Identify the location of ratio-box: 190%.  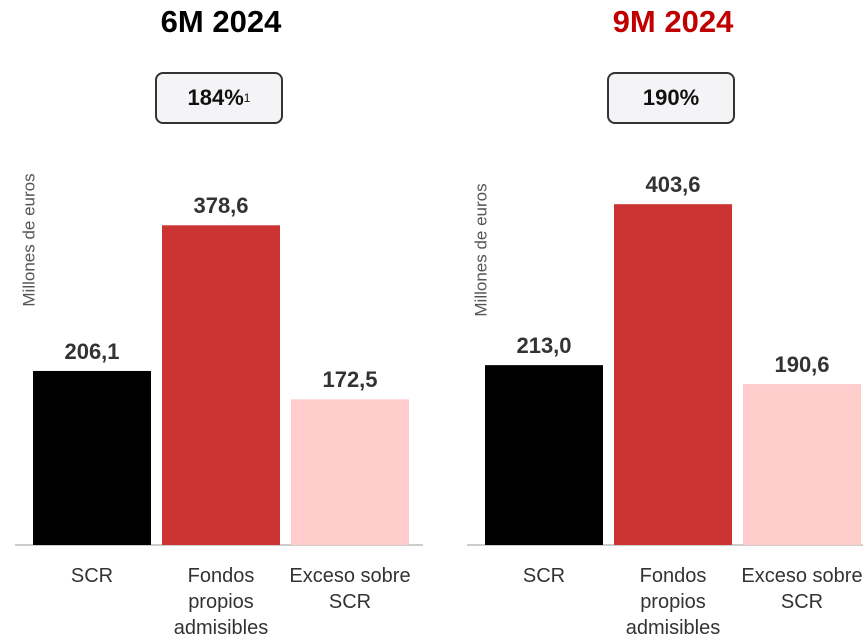
(671, 98).